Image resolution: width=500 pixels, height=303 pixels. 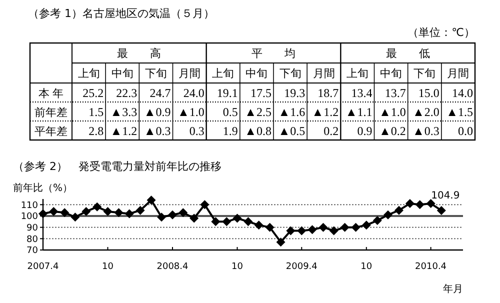 I want to click on text: 17.5, so click(x=261, y=93).